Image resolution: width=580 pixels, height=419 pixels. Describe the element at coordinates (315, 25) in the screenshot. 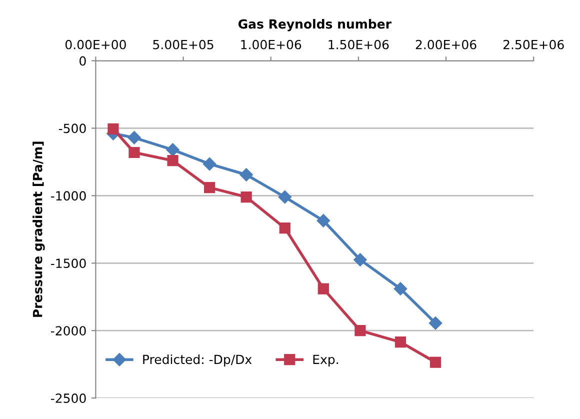

I see `x-axis-title: Gas Reynolds number` at that location.